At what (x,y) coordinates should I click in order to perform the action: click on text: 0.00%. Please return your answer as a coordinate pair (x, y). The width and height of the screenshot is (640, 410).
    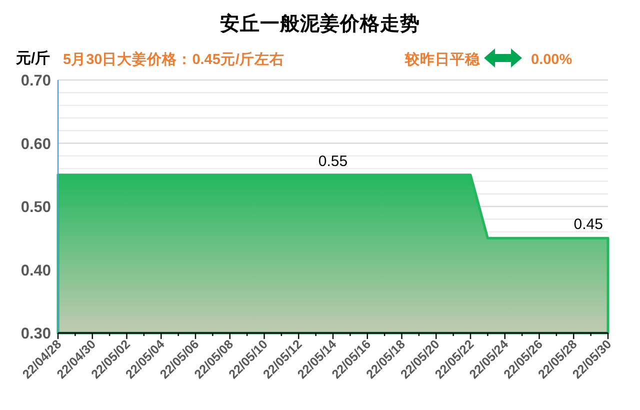
    Looking at the image, I should click on (551, 60).